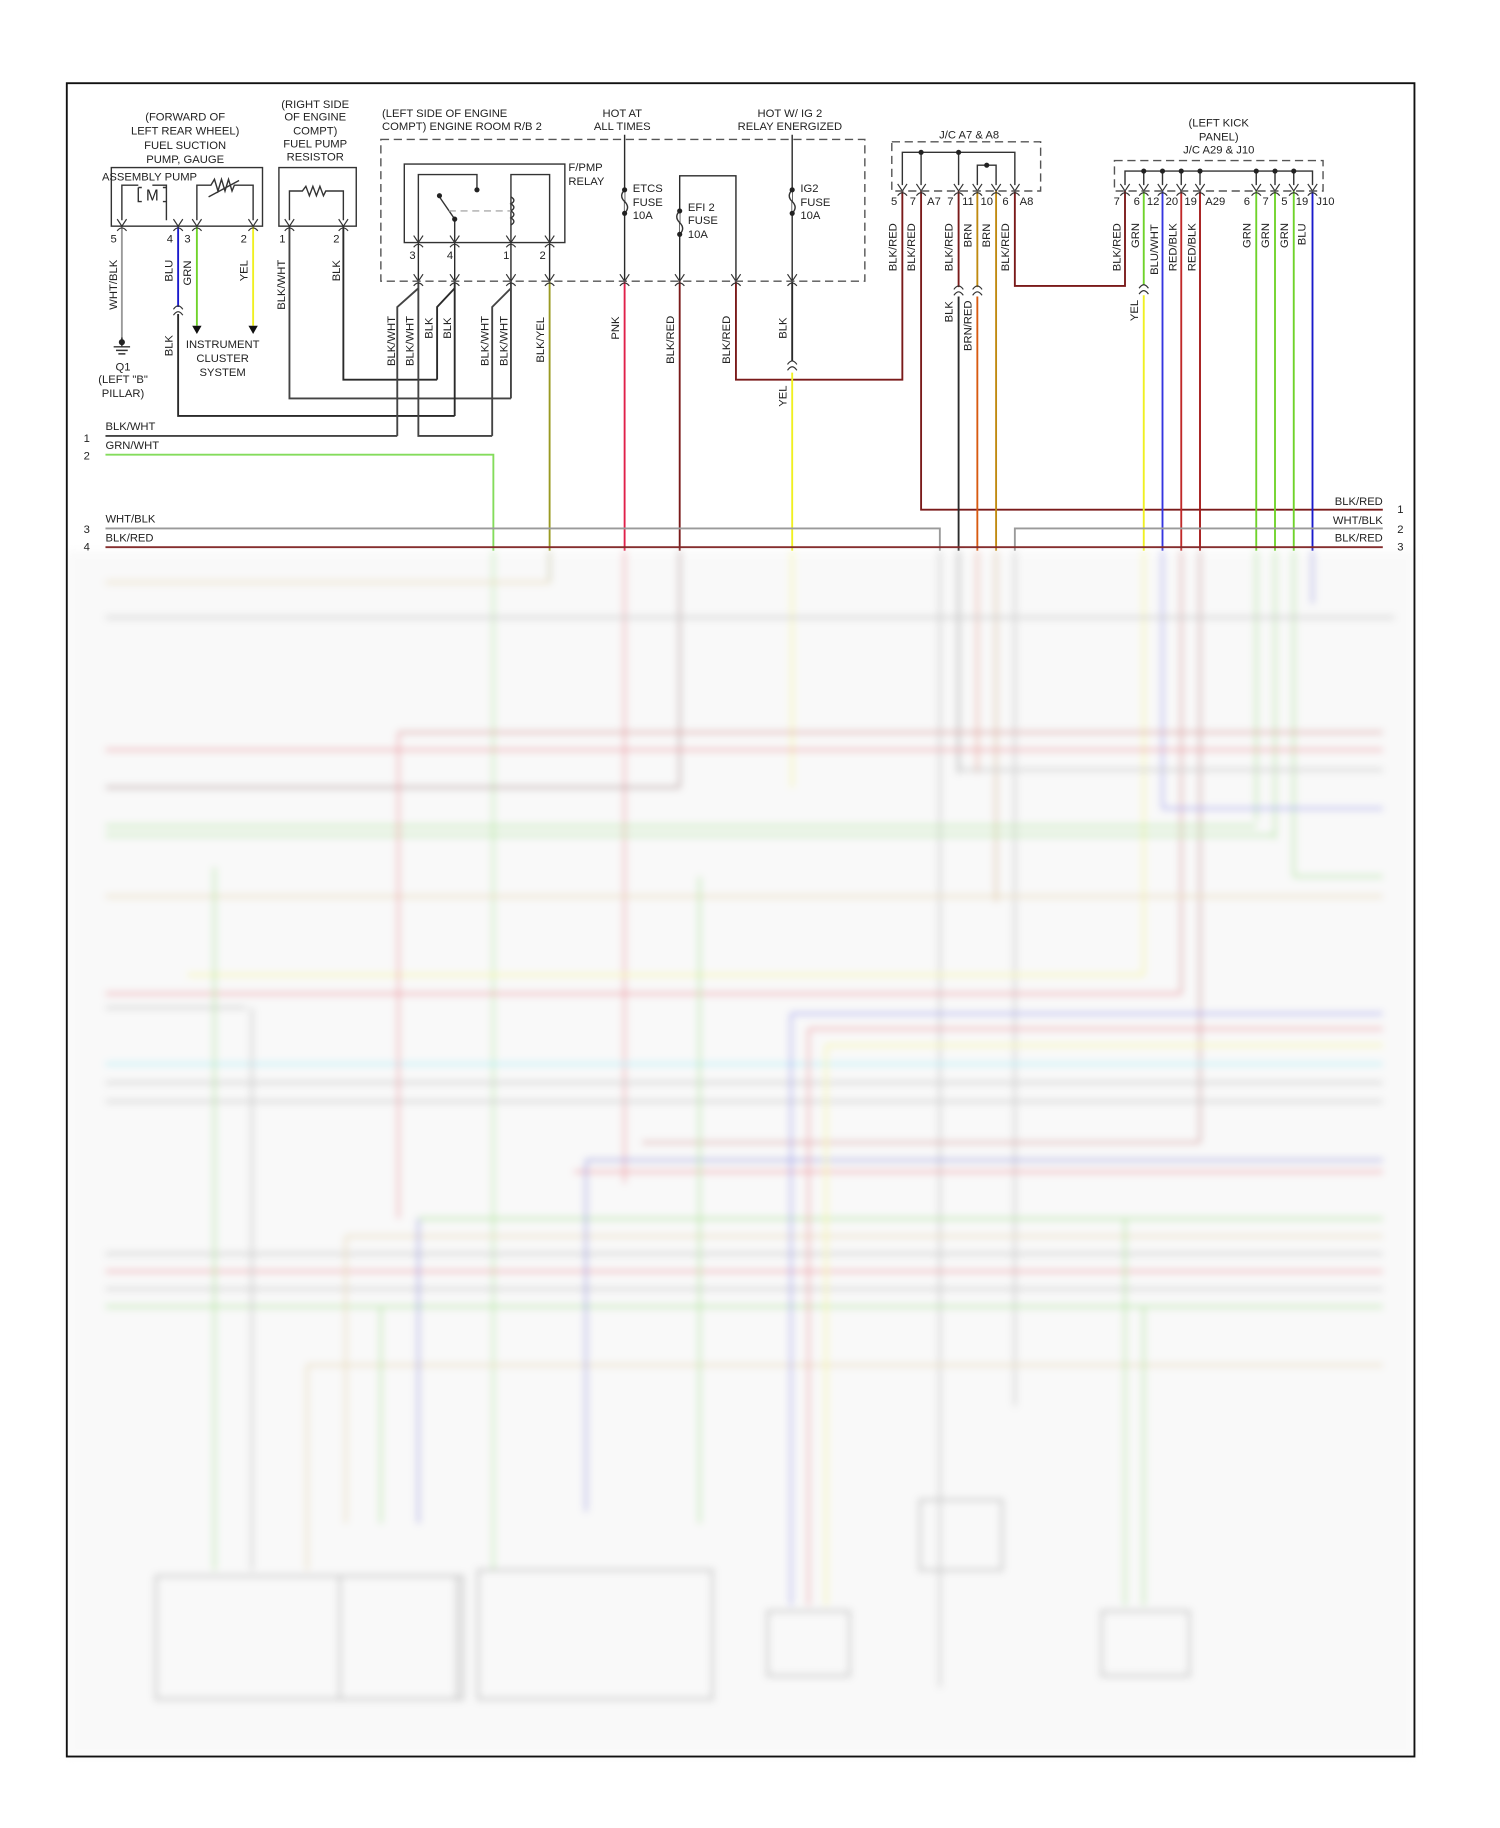  Describe the element at coordinates (506, 256) in the screenshot. I see `pin-number: 1` at that location.